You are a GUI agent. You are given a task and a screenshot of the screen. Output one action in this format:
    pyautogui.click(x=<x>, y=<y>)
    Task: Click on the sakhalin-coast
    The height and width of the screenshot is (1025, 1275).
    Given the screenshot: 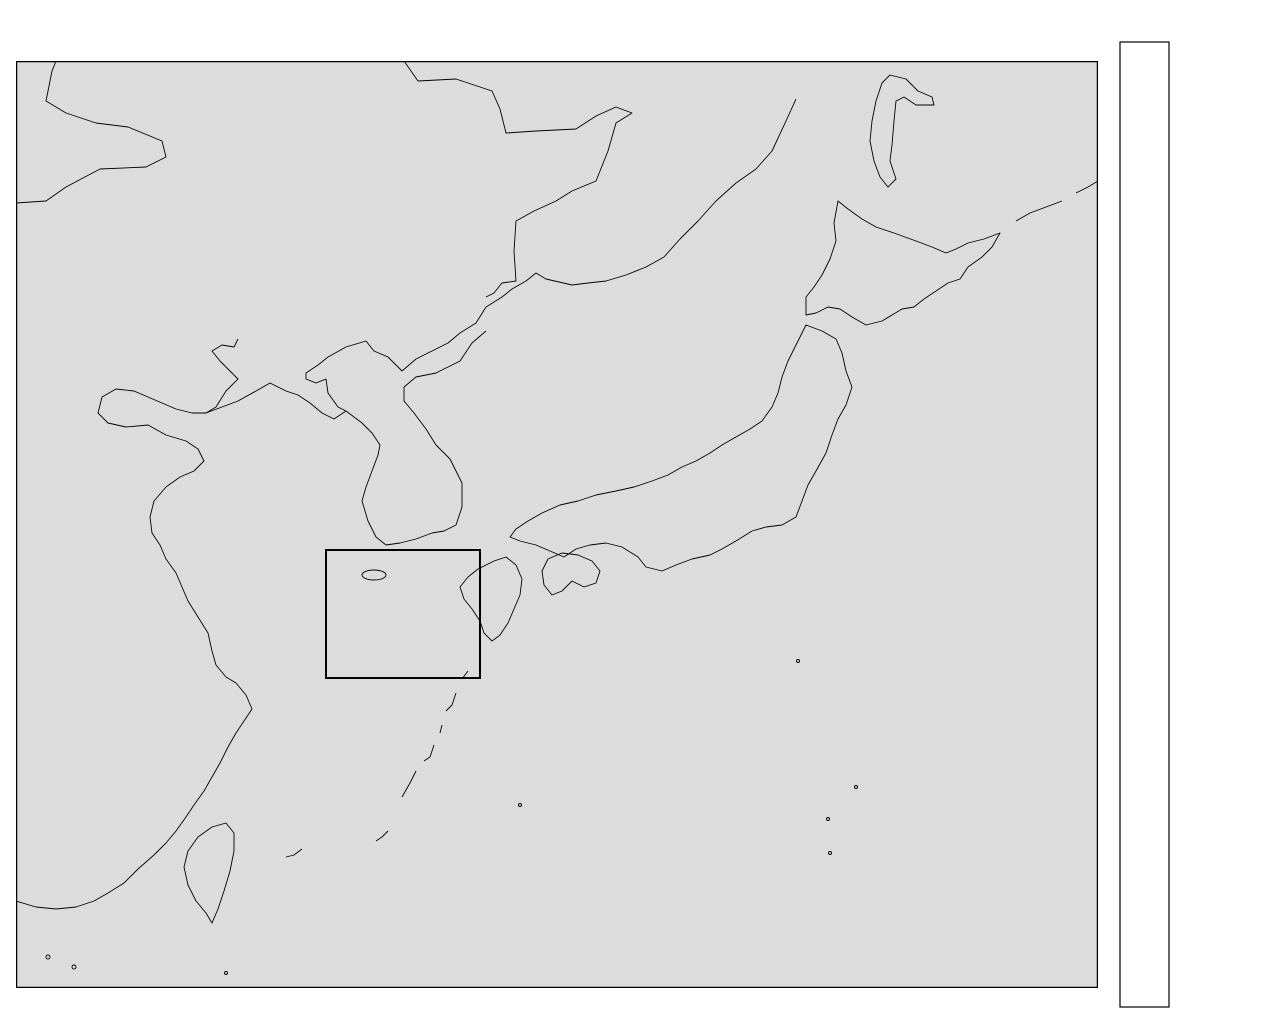 What is the action you would take?
    pyautogui.click(x=902, y=131)
    